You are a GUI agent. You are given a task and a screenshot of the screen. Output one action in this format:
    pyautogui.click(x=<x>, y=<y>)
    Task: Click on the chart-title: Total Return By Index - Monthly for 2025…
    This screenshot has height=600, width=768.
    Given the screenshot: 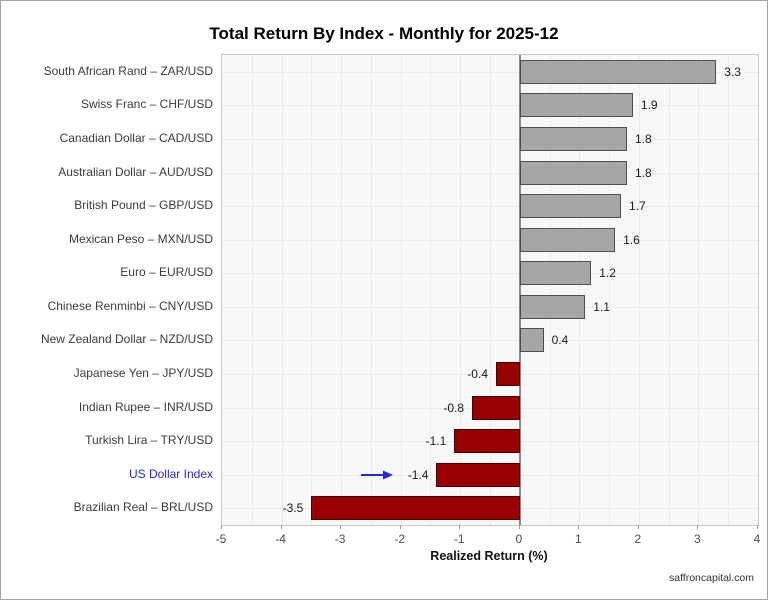 What is the action you would take?
    pyautogui.click(x=384, y=33)
    